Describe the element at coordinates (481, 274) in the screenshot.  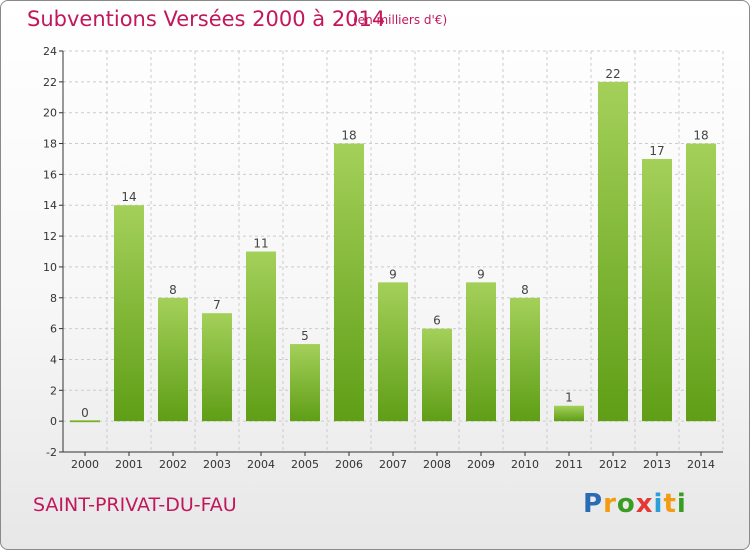
I see `data-label-2009: 9` at that location.